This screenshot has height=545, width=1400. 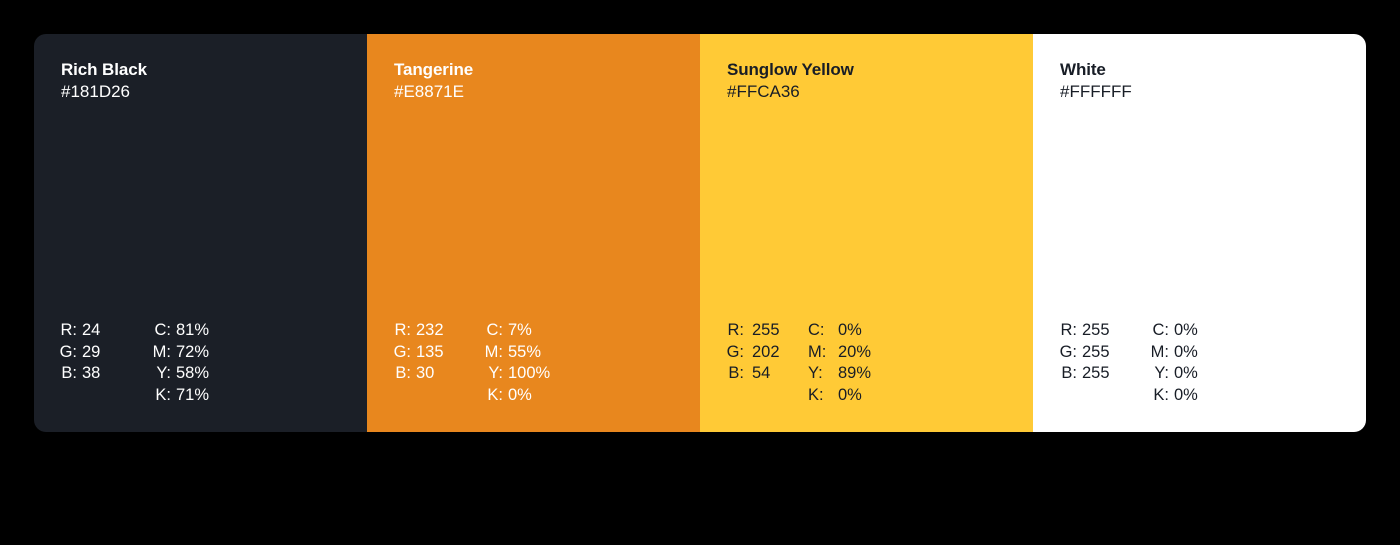 What do you see at coordinates (529, 373) in the screenshot?
I see `value-number: 100%` at bounding box center [529, 373].